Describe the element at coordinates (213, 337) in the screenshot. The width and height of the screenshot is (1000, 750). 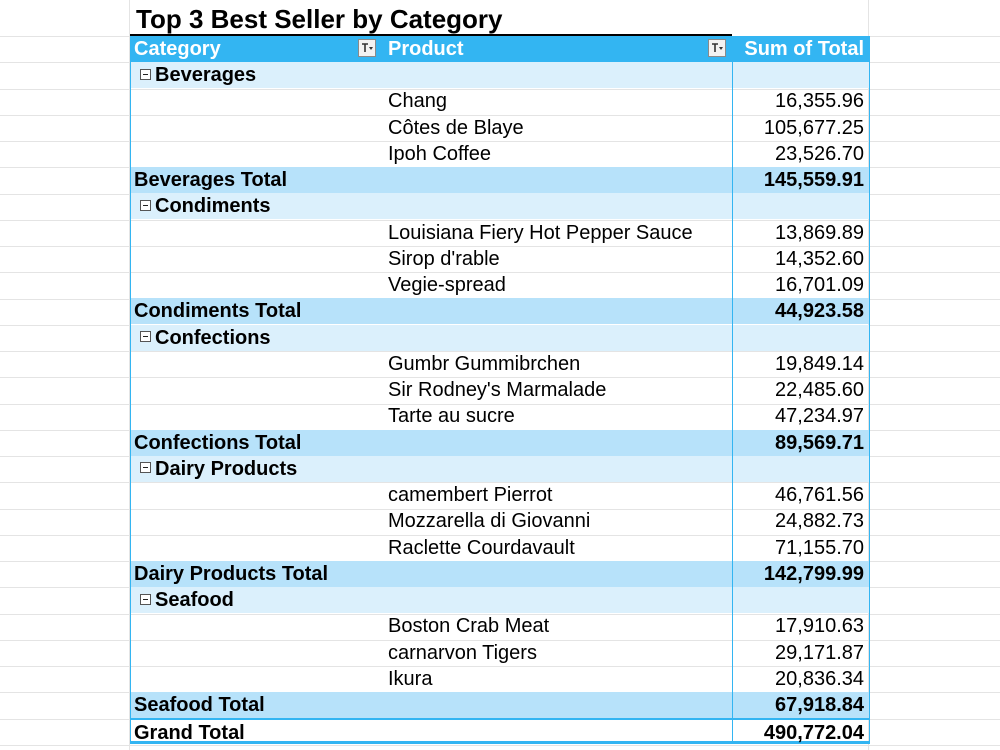
I see `category-label: Confections` at that location.